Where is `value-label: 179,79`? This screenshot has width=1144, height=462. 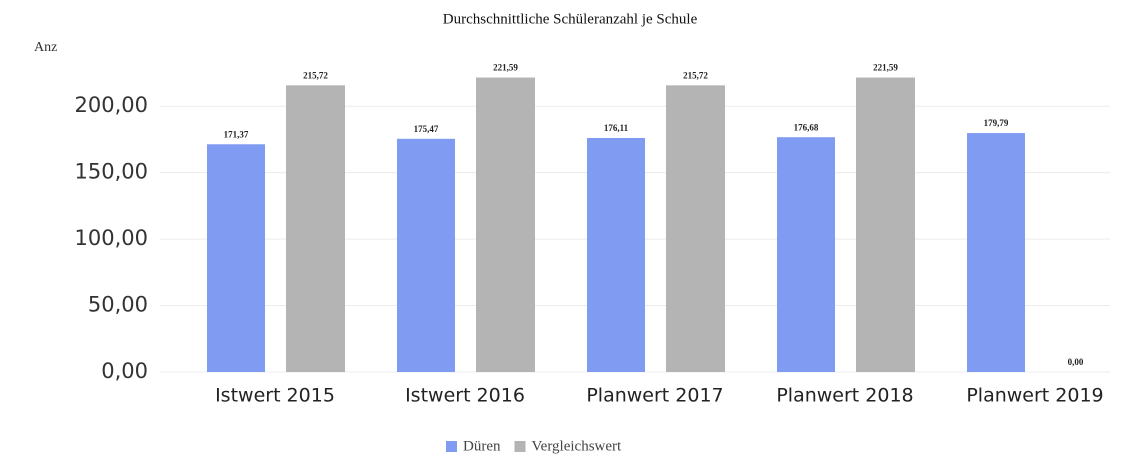 value-label: 179,79 is located at coordinates (996, 123).